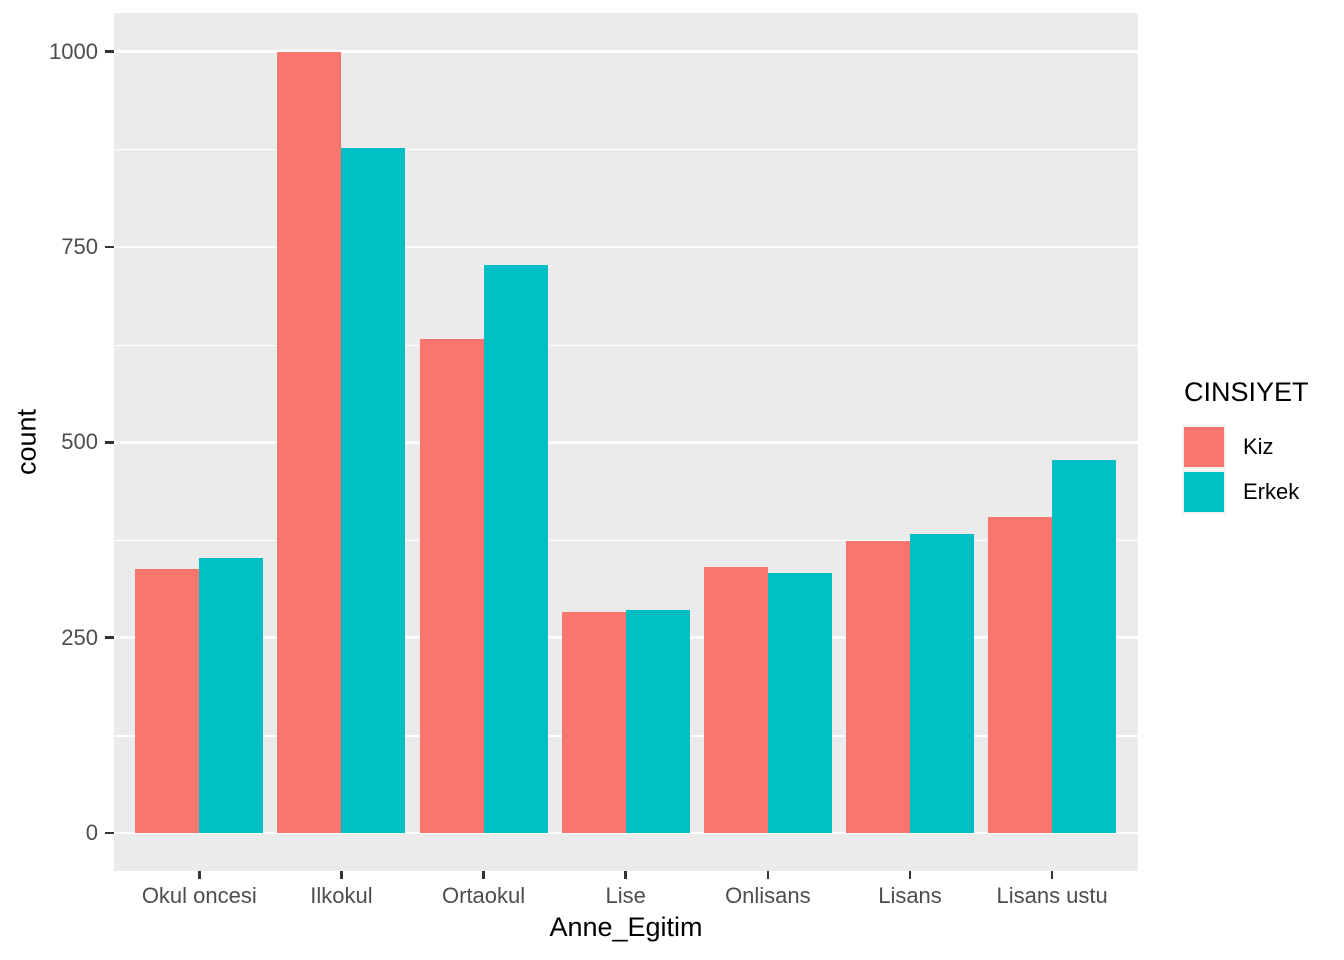 This screenshot has width=1344, height=960. I want to click on legend-item-kiz: Kiz, so click(1245, 446).